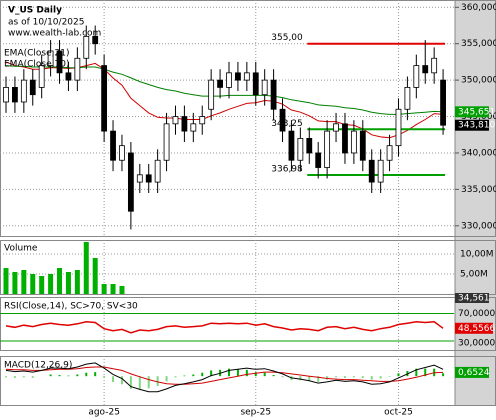  I want to click on y-tick-label: 330,000, so click(478, 226).